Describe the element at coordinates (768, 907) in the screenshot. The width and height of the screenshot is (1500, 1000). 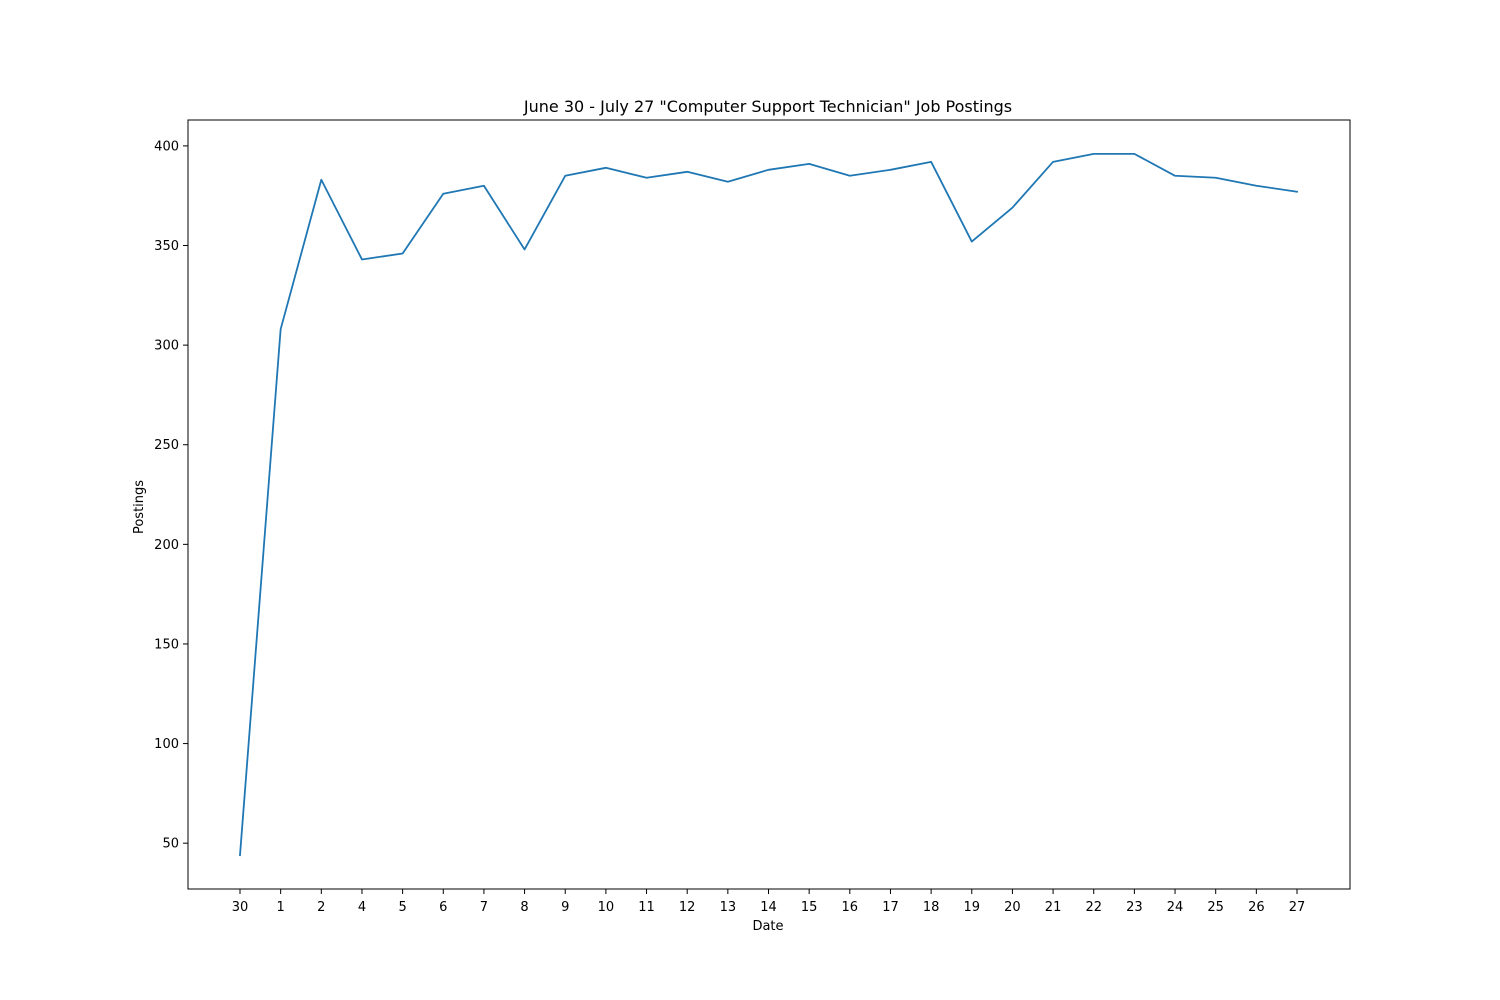
I see `x-tick-label: 14` at that location.